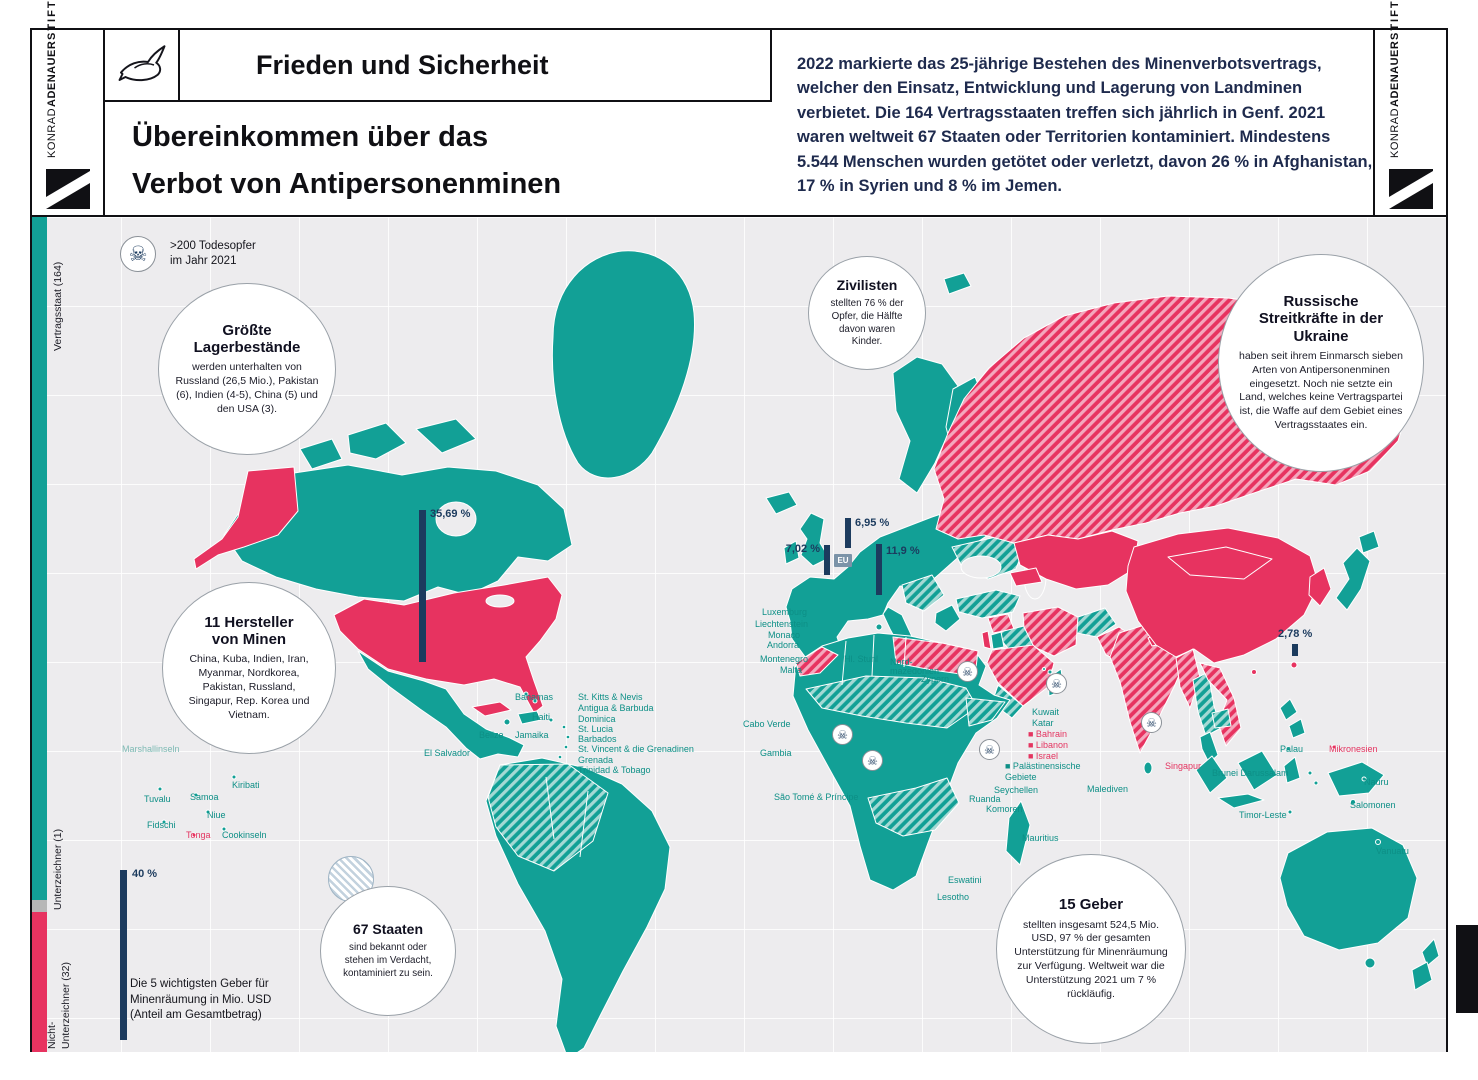 This screenshot has width=1478, height=1080. What do you see at coordinates (597, 739) in the screenshot?
I see `map-label-barbados: Barbados` at bounding box center [597, 739].